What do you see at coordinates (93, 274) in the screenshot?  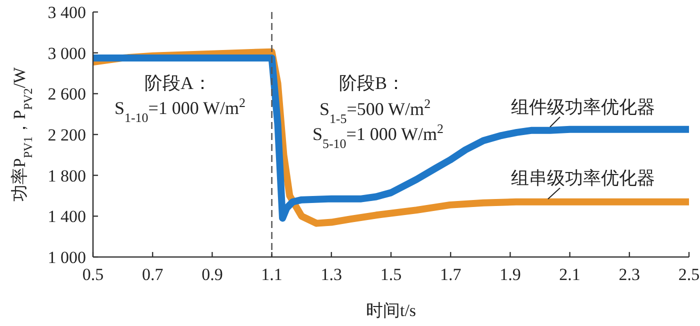 I see `x-tick-label: 0.5` at bounding box center [93, 274].